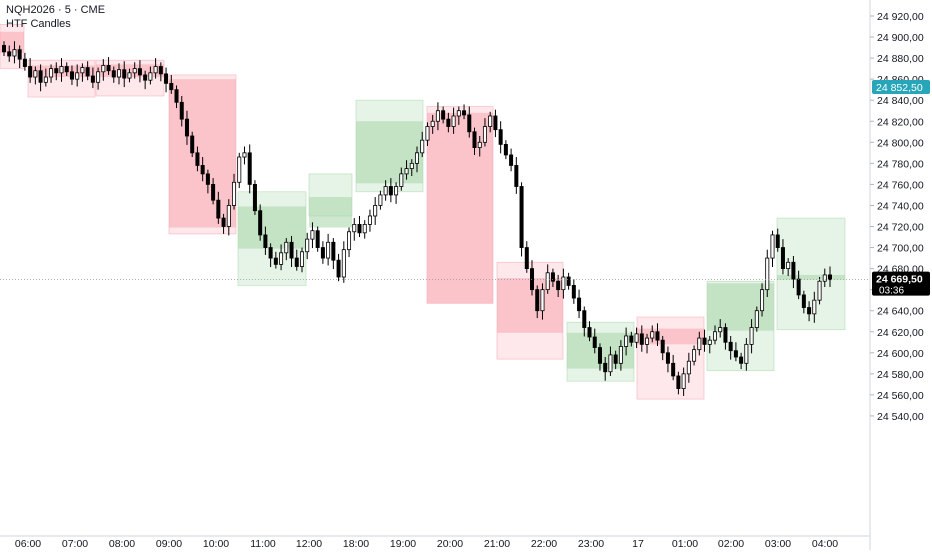 The width and height of the screenshot is (932, 555). What do you see at coordinates (56, 10) in the screenshot?
I see `symbol-title: NQH2026 · 5 · CME` at bounding box center [56, 10].